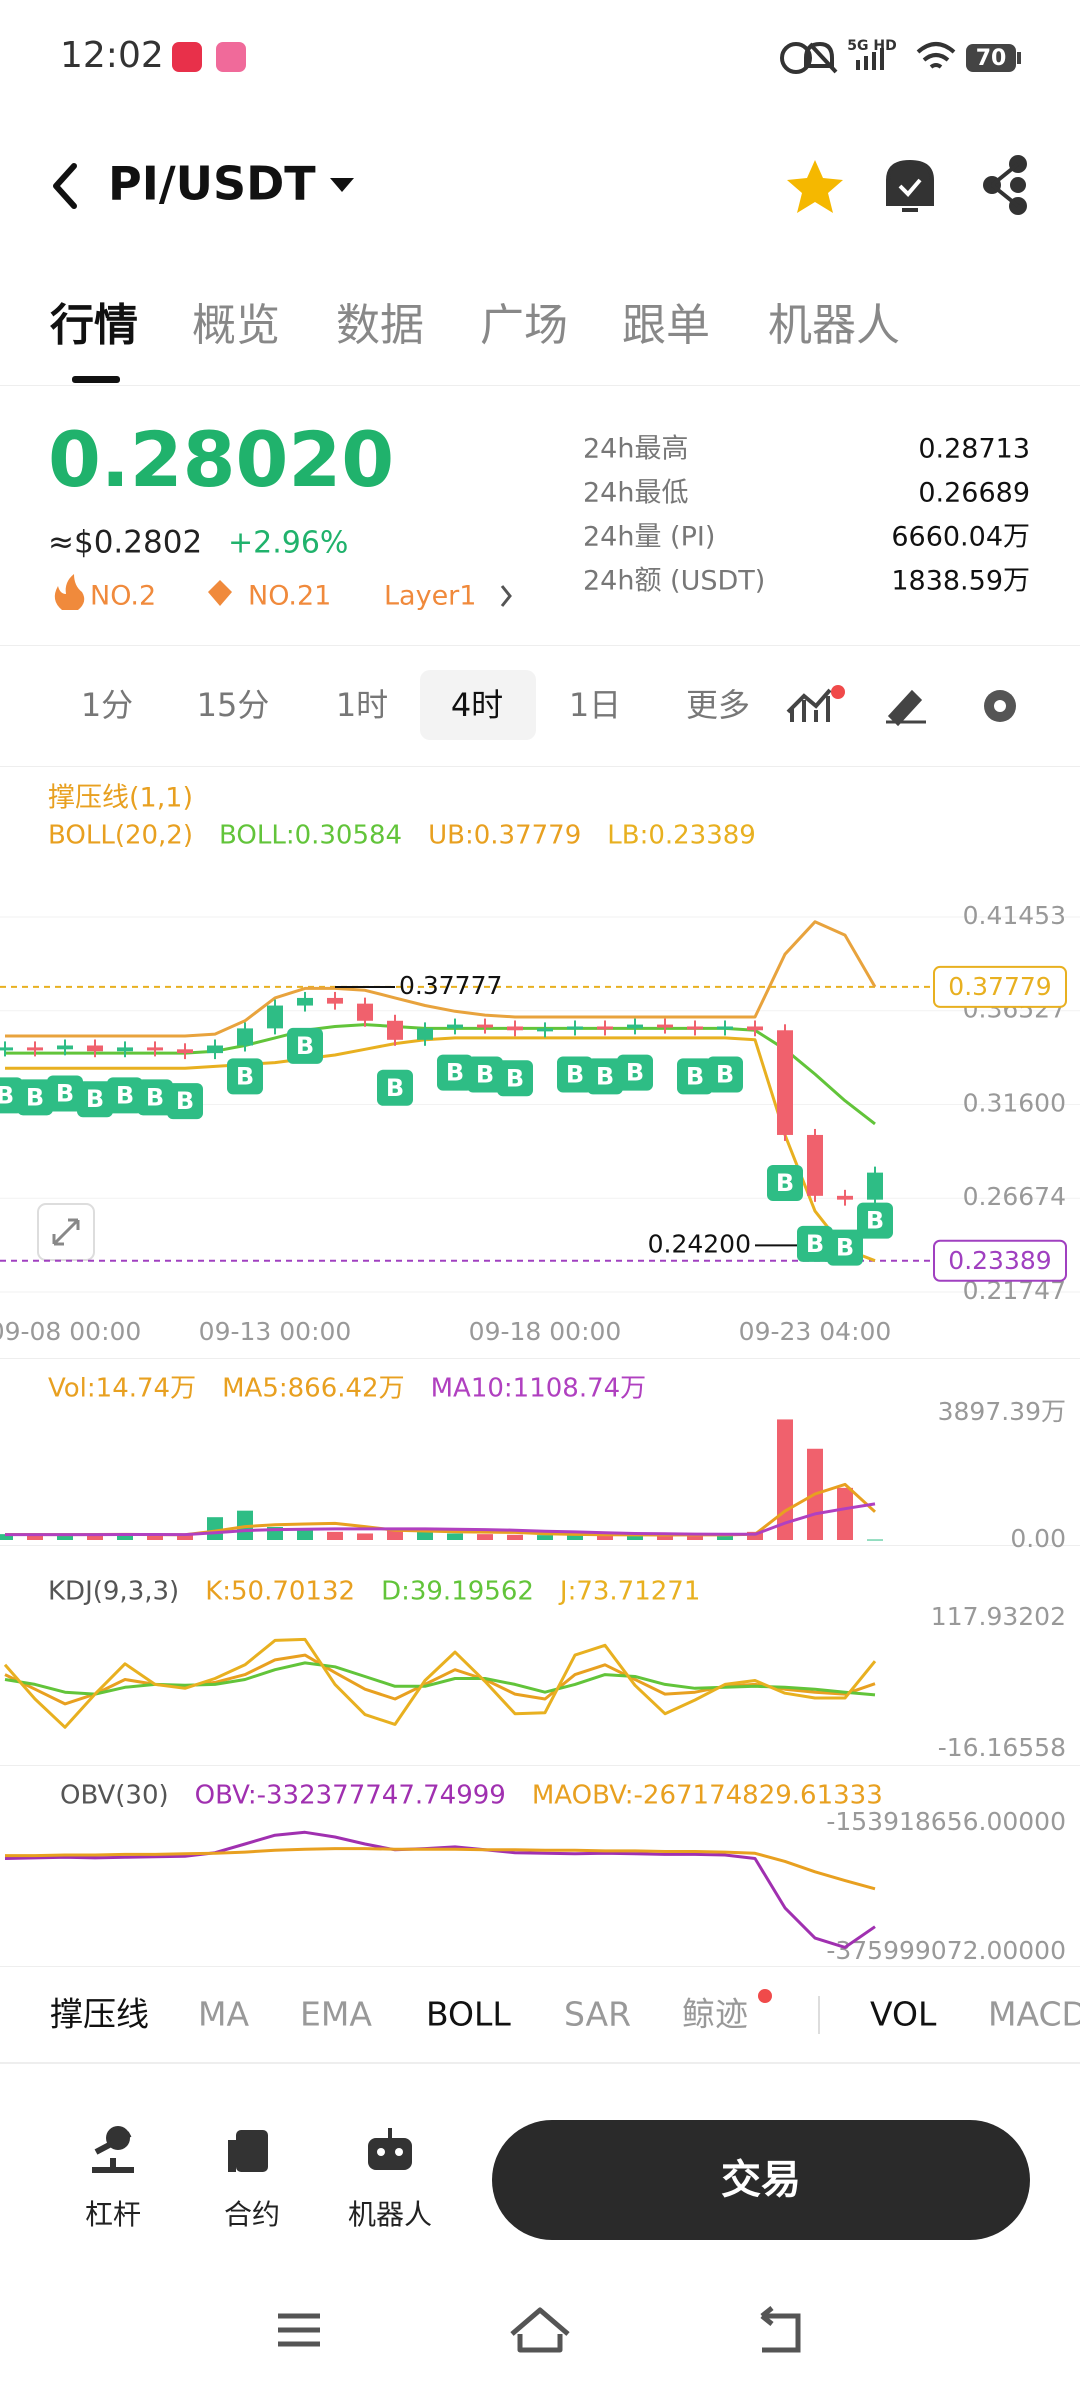 This screenshot has width=1080, height=2400. I want to click on indicator-tab: 鲸迹, so click(715, 2014).